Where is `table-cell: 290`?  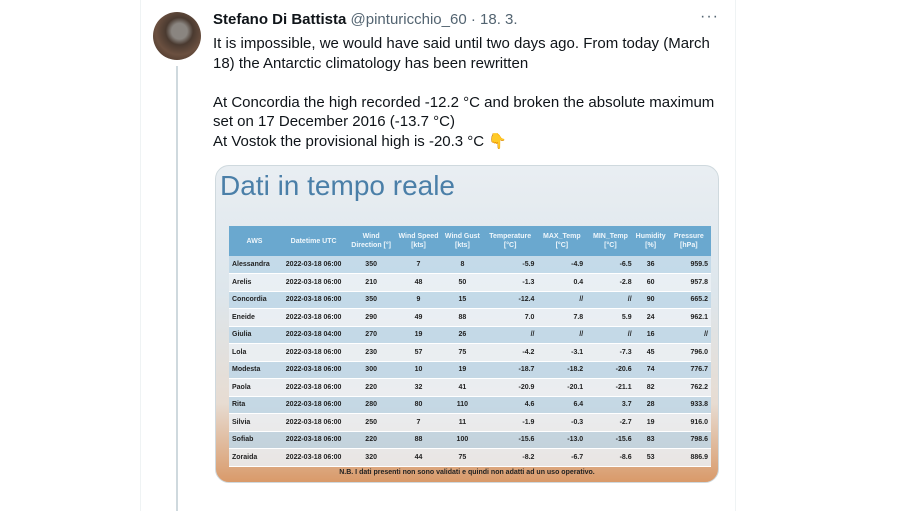
table-cell: 290 is located at coordinates (371, 317).